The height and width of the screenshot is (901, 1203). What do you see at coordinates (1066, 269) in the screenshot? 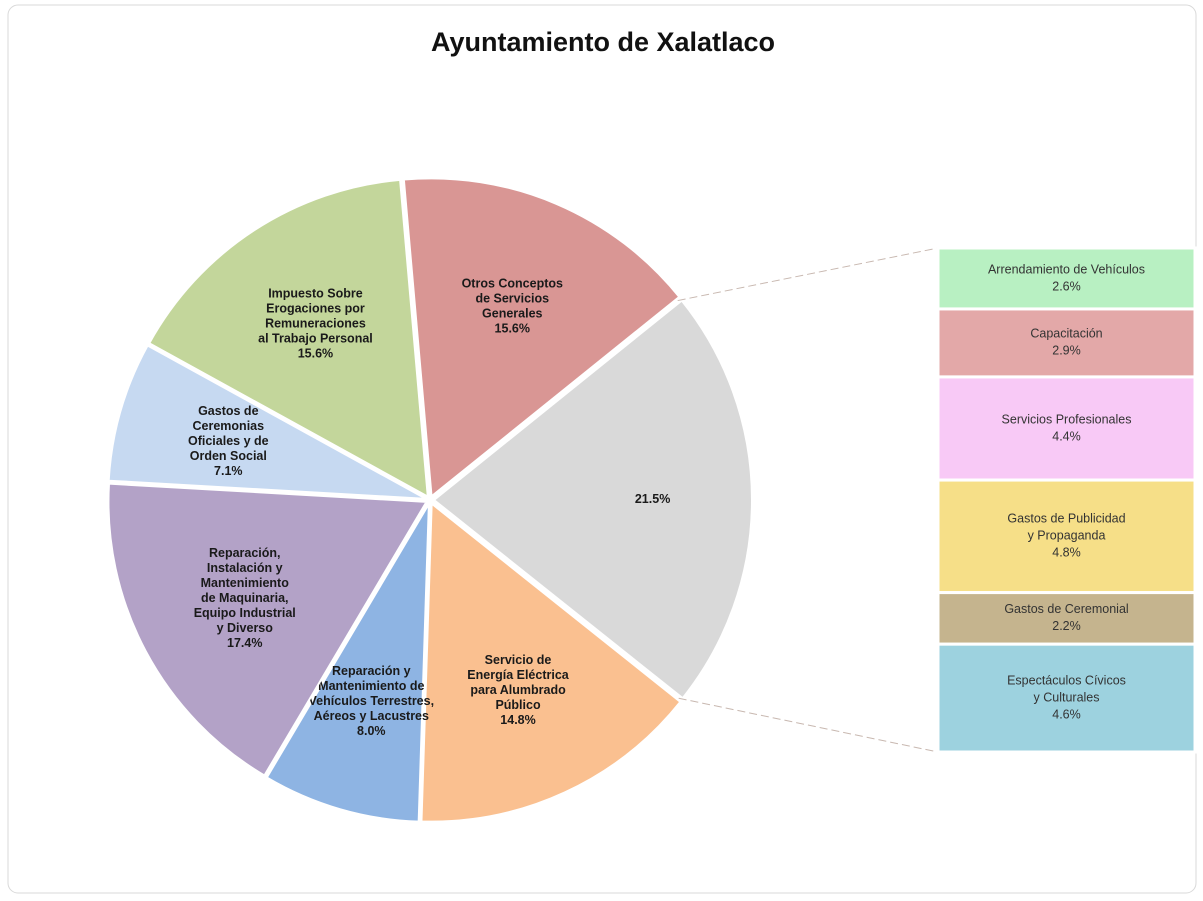
I see `bar-label: Arrendamiento de Vehículos` at bounding box center [1066, 269].